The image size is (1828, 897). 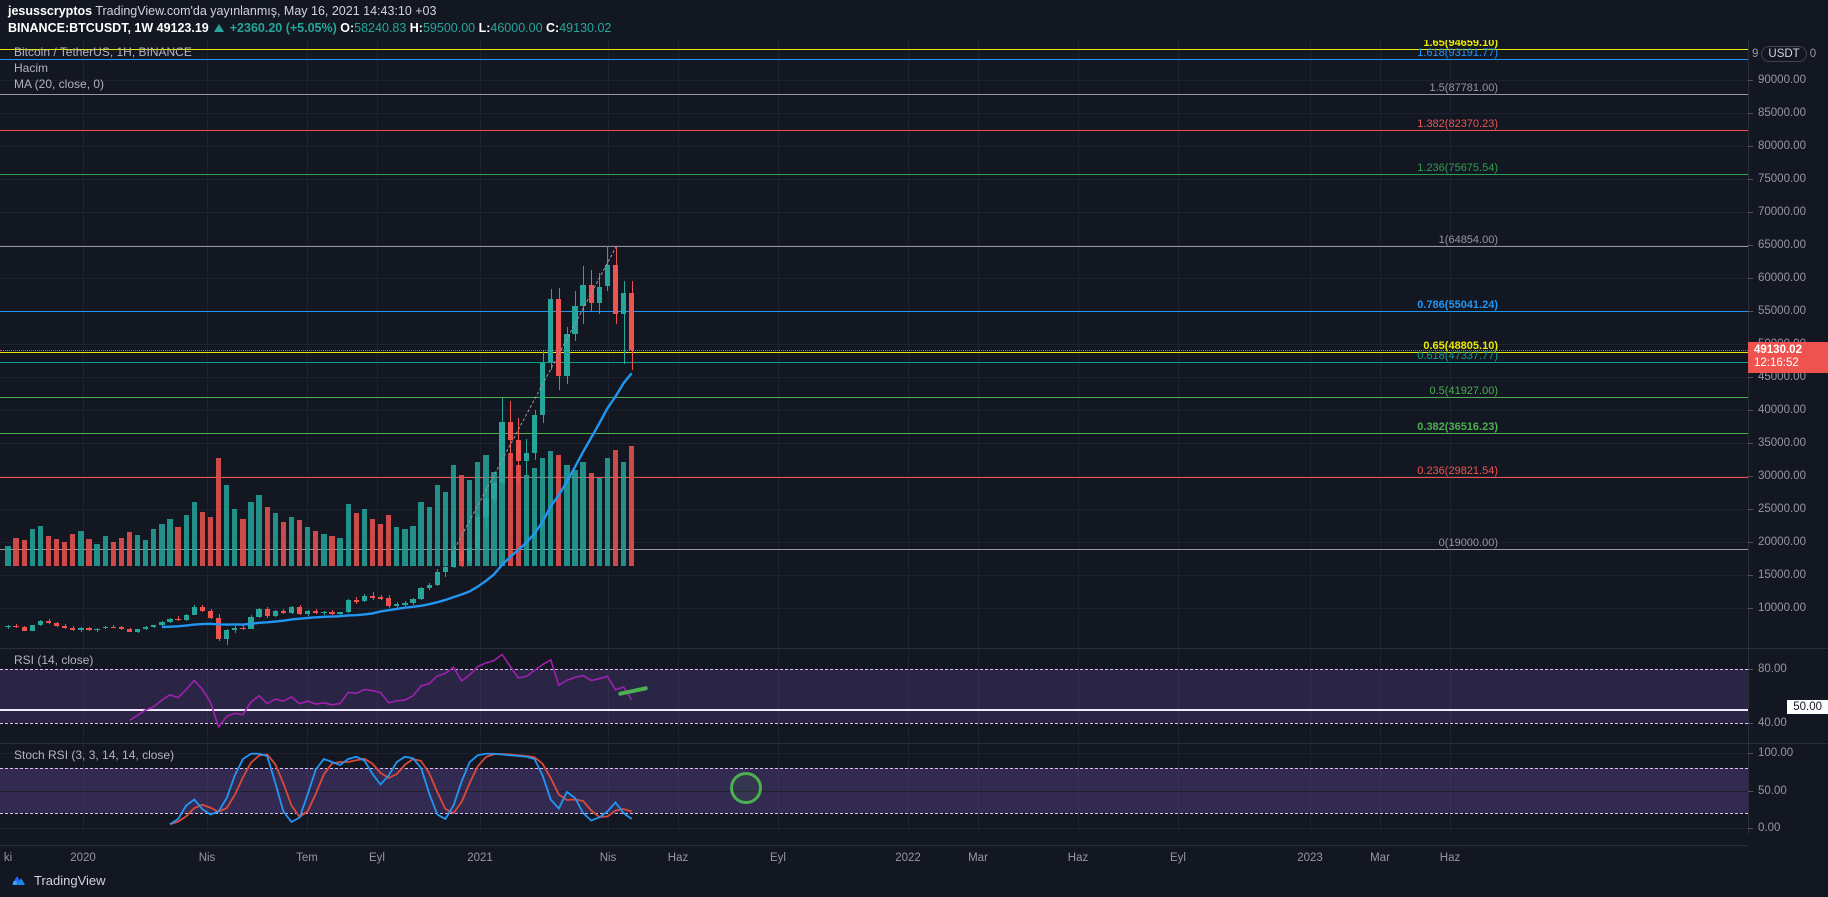 What do you see at coordinates (1457, 168) in the screenshot?
I see `fib-level-label: 1.236(75675.54)` at bounding box center [1457, 168].